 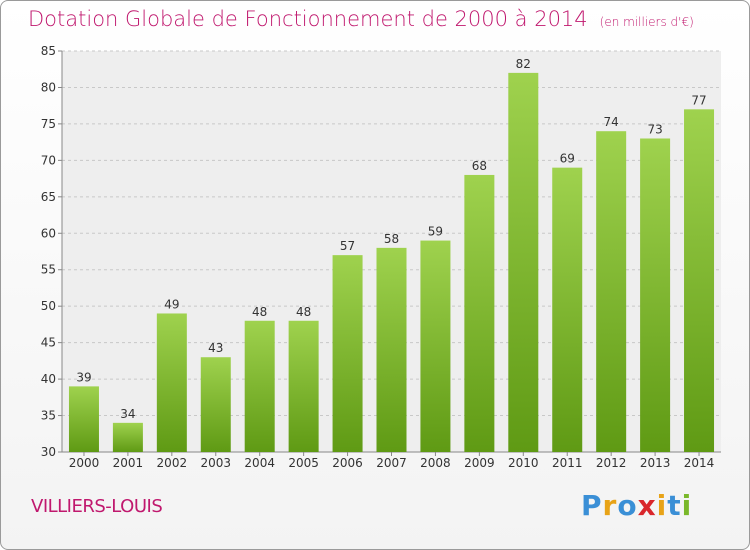 I want to click on logo-letter: t, so click(x=674, y=505).